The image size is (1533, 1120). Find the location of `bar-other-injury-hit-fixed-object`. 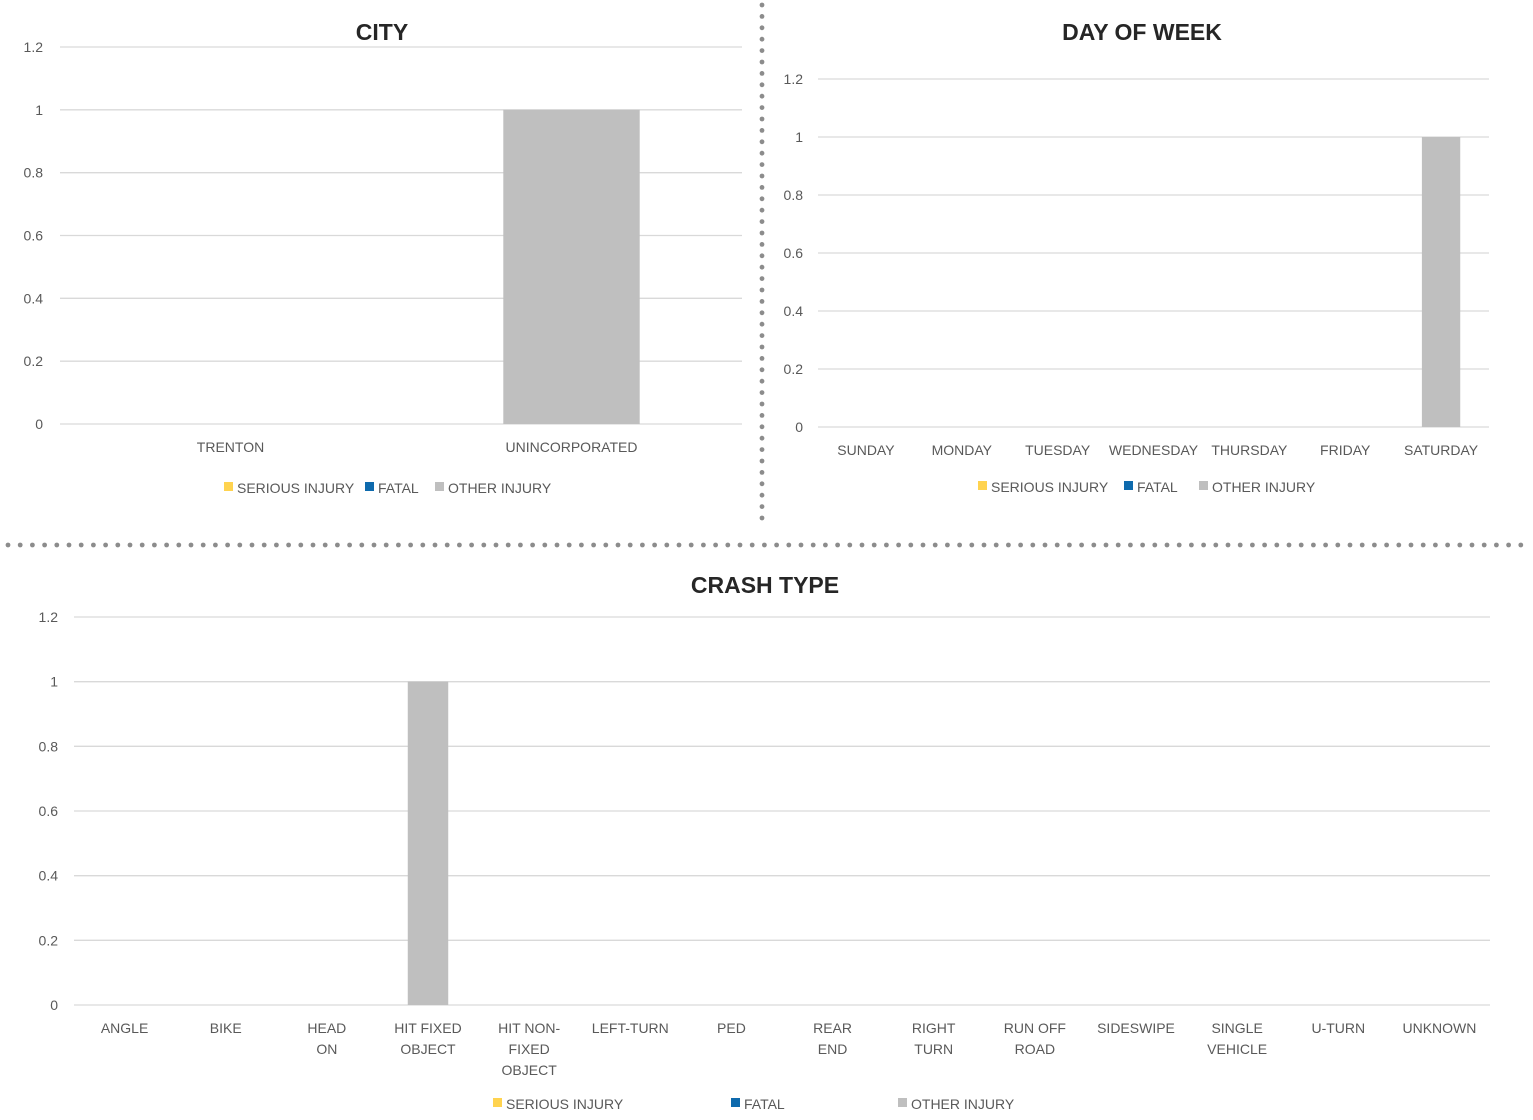

bar-other-injury-hit-fixed-object is located at coordinates (428, 843).